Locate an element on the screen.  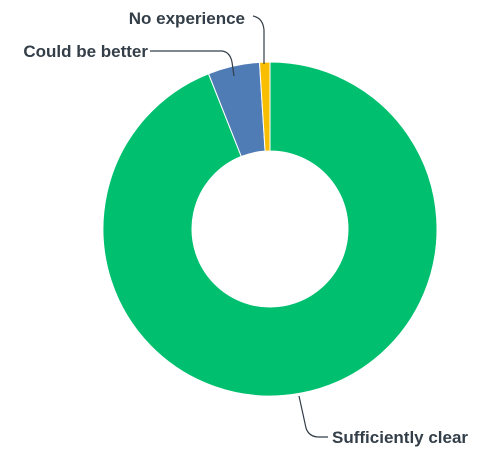
slice-label-could-be-better: Could be better is located at coordinates (85, 51).